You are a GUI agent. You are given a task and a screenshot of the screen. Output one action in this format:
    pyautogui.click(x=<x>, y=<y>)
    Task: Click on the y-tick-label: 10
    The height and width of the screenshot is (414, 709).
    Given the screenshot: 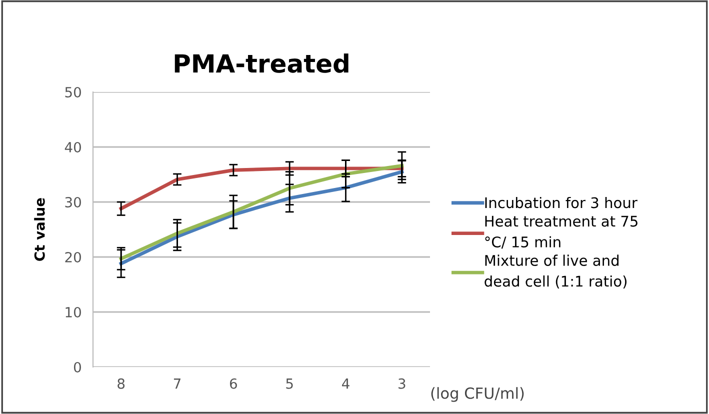 What is the action you would take?
    pyautogui.click(x=73, y=312)
    